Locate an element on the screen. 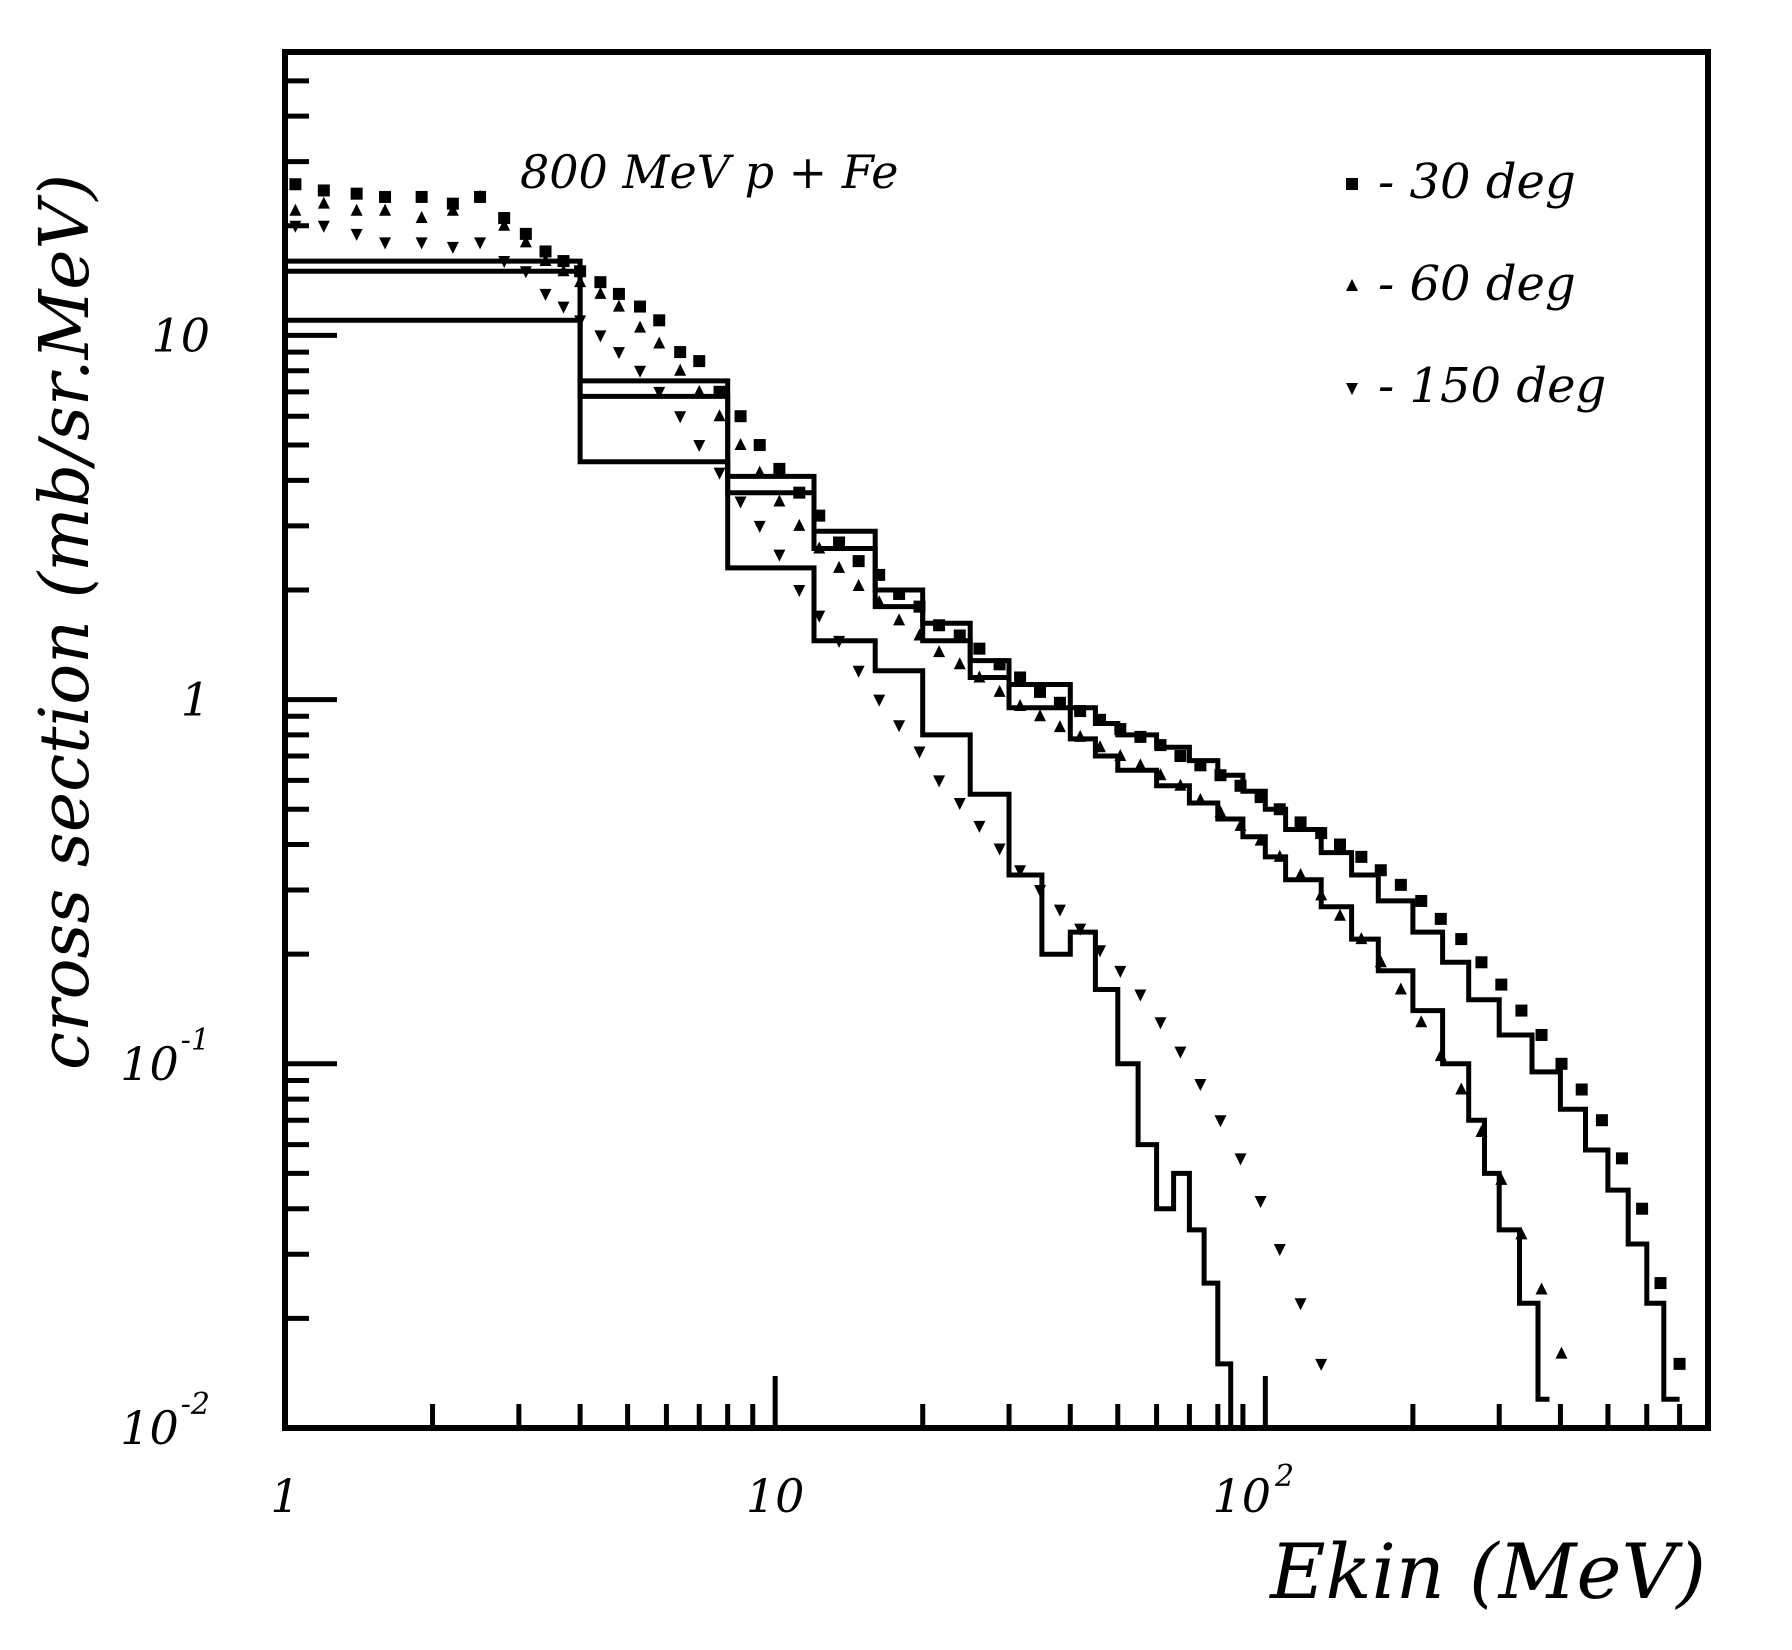 Image resolution: width=1792 pixels, height=1650 pixels. legend-marker is located at coordinates (1352, 184).